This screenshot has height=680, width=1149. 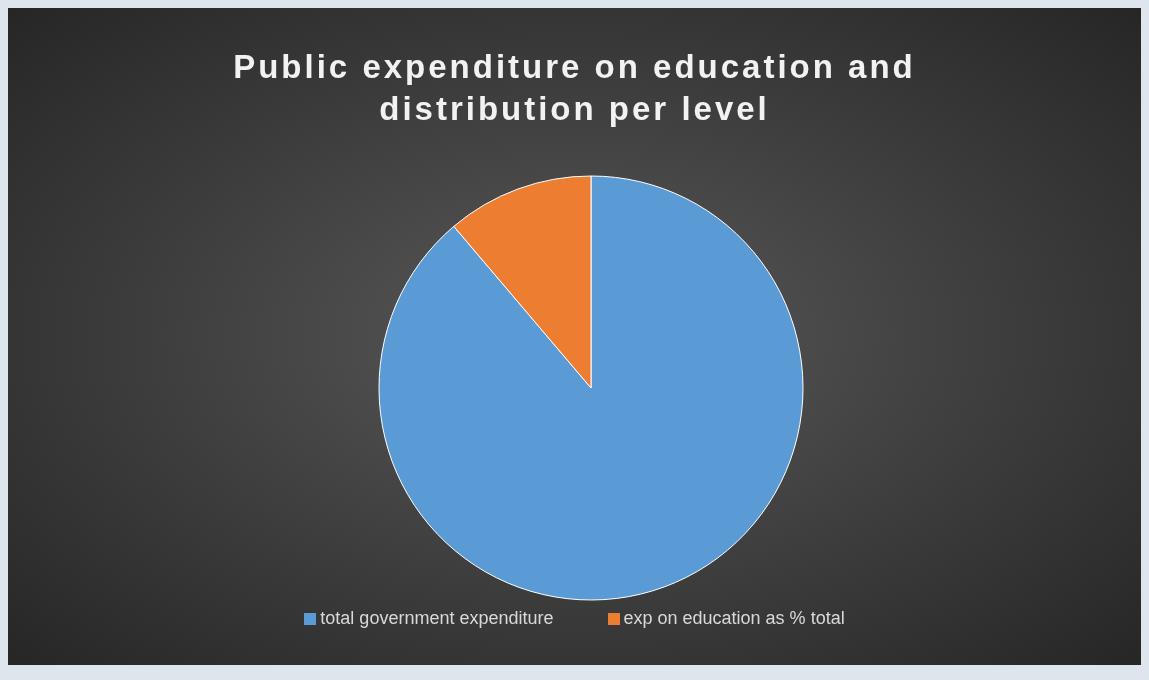 I want to click on legend-label: exp on education as % total, so click(x=734, y=618).